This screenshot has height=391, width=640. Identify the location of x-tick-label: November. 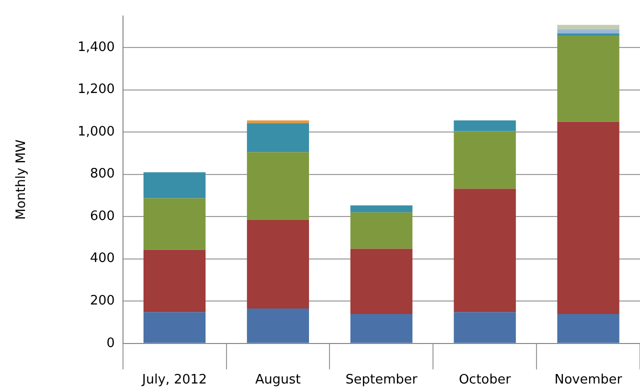
(588, 380).